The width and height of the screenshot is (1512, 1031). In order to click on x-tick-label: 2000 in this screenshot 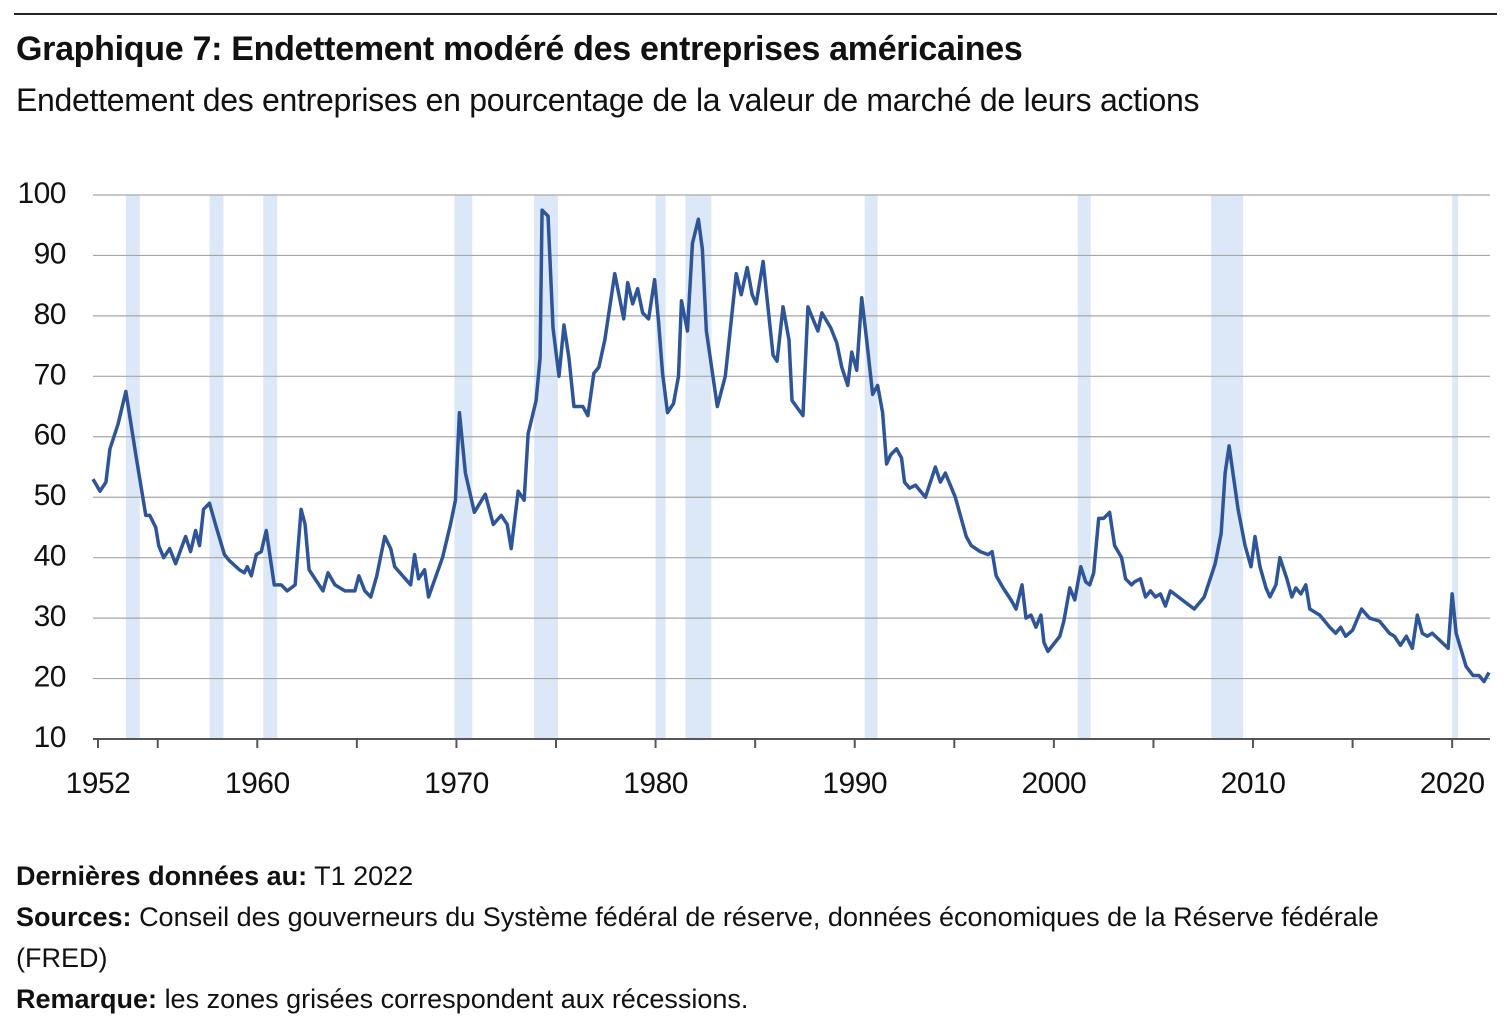, I will do `click(1053, 783)`.